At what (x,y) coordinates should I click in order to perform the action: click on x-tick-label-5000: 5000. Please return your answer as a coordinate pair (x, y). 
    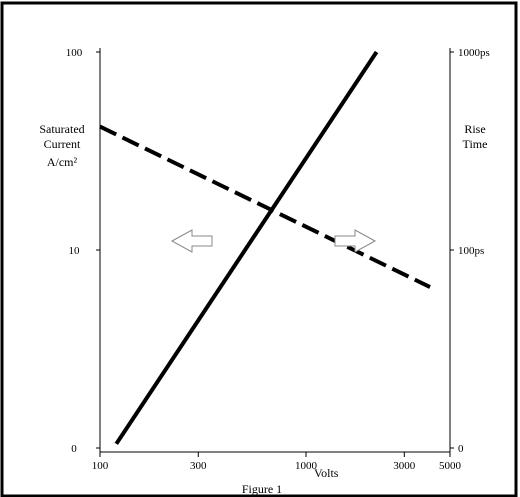
    Looking at the image, I should click on (450, 466).